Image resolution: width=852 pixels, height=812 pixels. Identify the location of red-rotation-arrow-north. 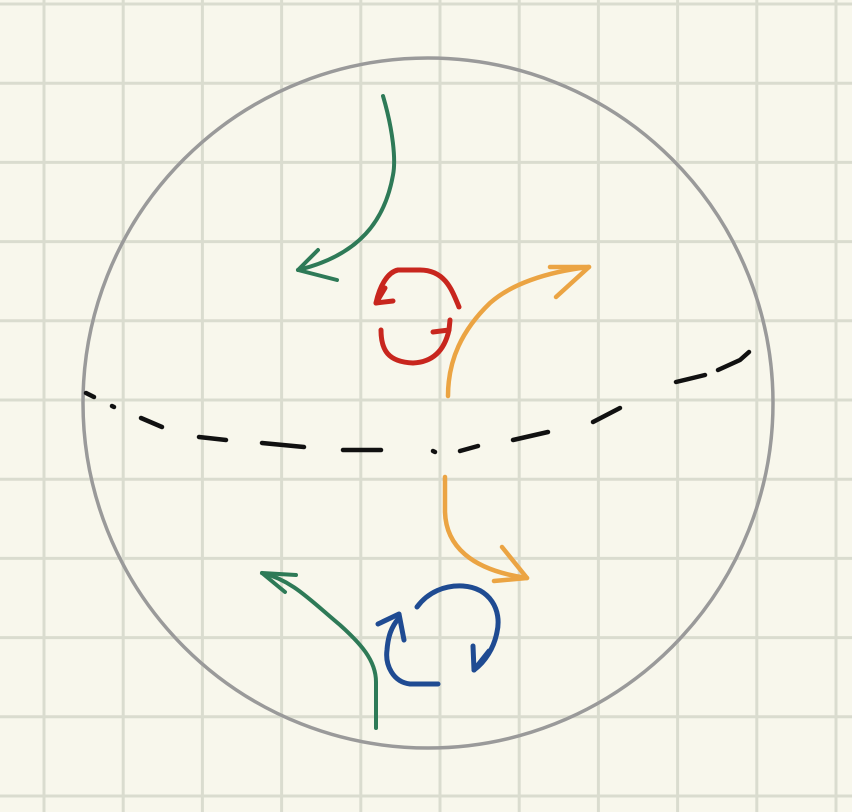
(417, 316).